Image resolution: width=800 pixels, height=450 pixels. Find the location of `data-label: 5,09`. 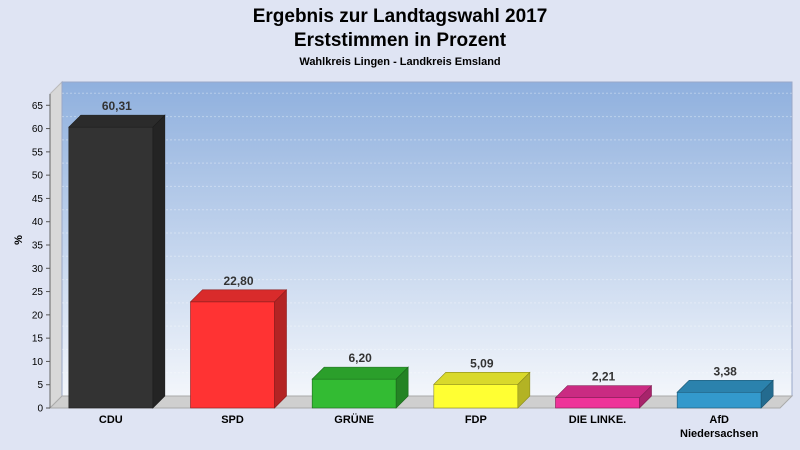

data-label: 5,09 is located at coordinates (482, 363).